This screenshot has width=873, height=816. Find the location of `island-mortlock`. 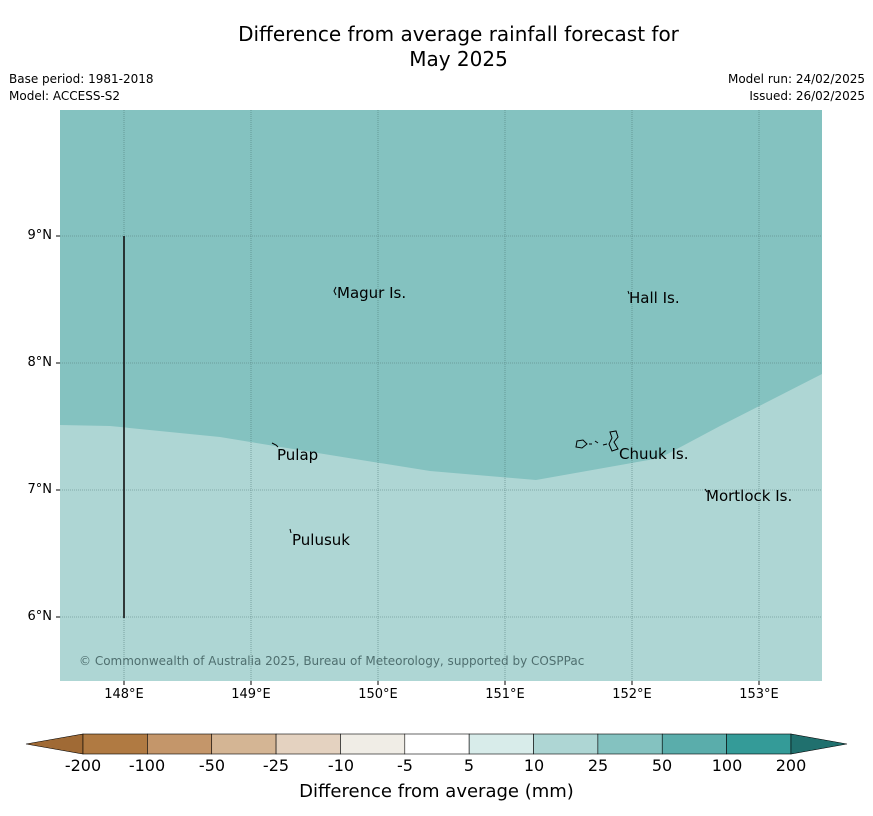

island-mortlock is located at coordinates (706, 490).